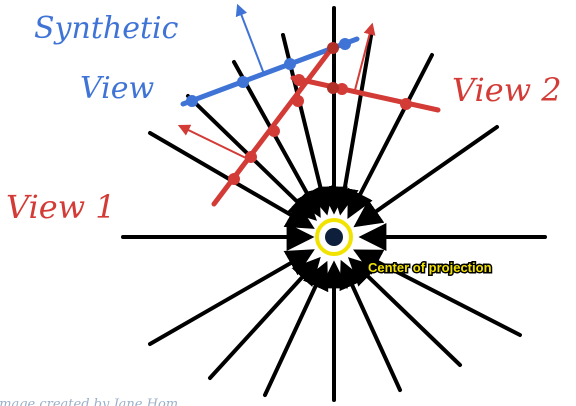  Describe the element at coordinates (365, 56) in the screenshot. I see `view2-normal-arrow` at that location.